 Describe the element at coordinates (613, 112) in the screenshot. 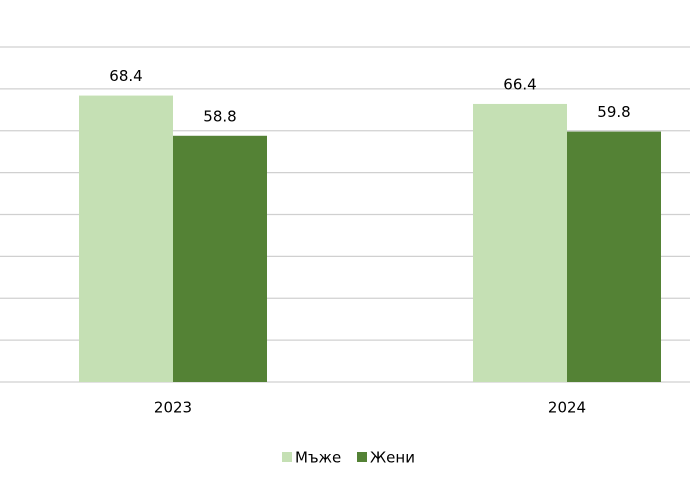

I see `data-label: 59.8` at that location.